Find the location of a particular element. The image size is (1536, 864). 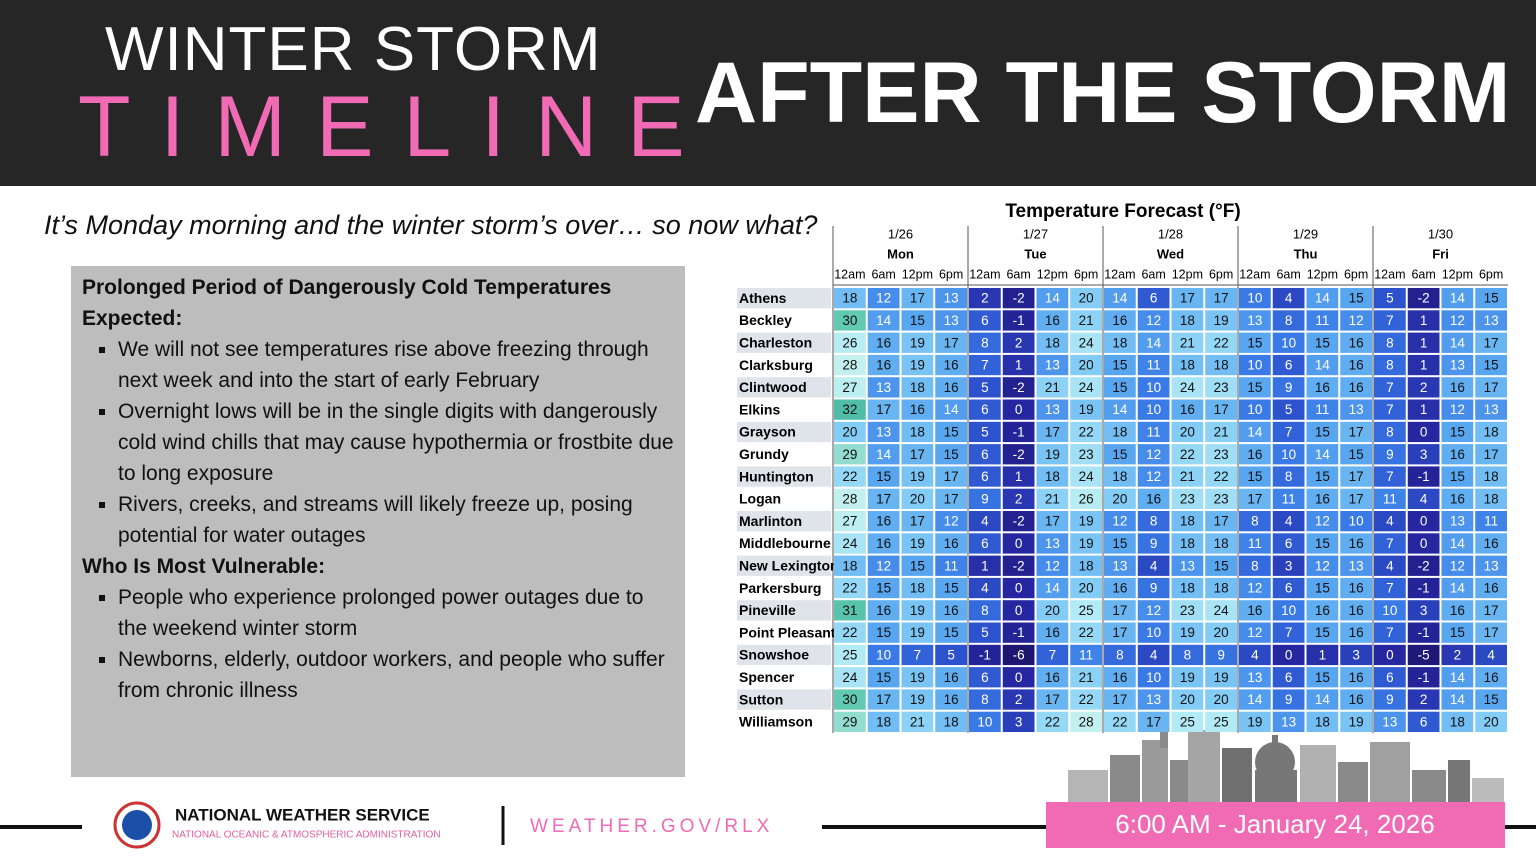

temp-value: 20 is located at coordinates (1119, 498).